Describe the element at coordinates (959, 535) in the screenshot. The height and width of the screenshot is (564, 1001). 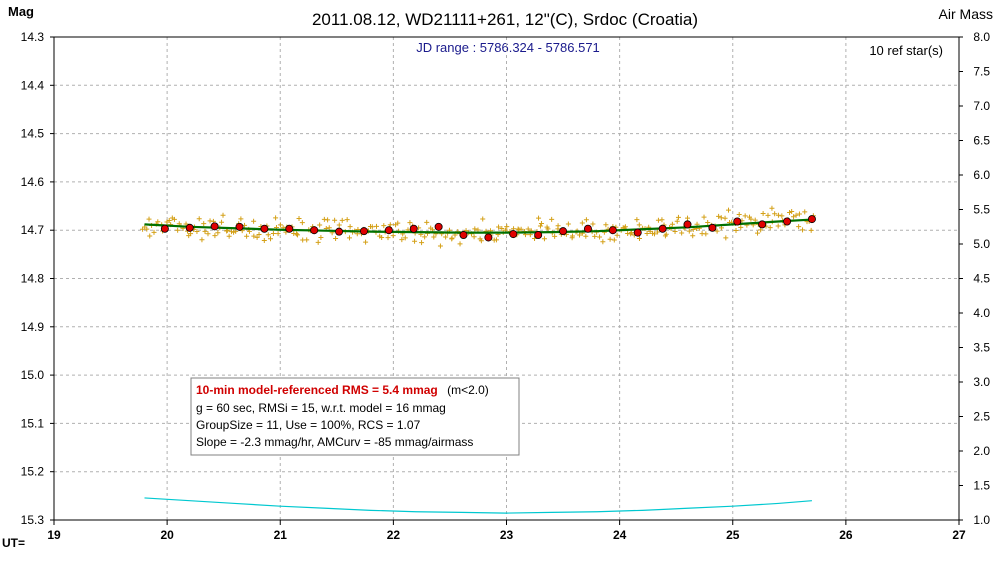
I see `x-tick-label: 27` at that location.